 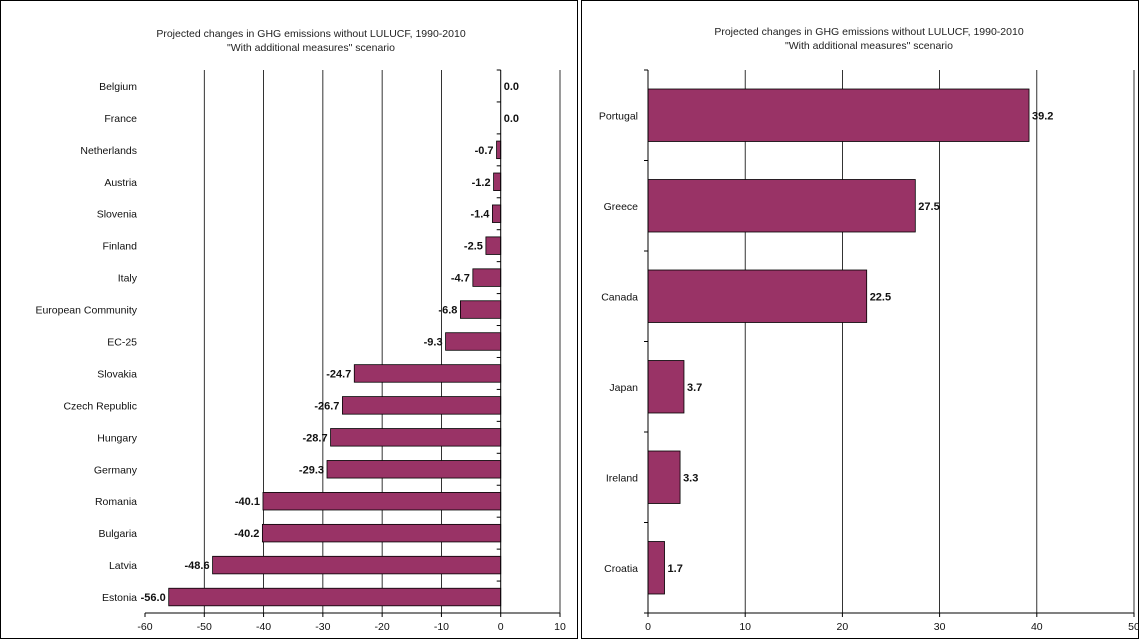 I want to click on category-label: Hungary, so click(x=117, y=438).